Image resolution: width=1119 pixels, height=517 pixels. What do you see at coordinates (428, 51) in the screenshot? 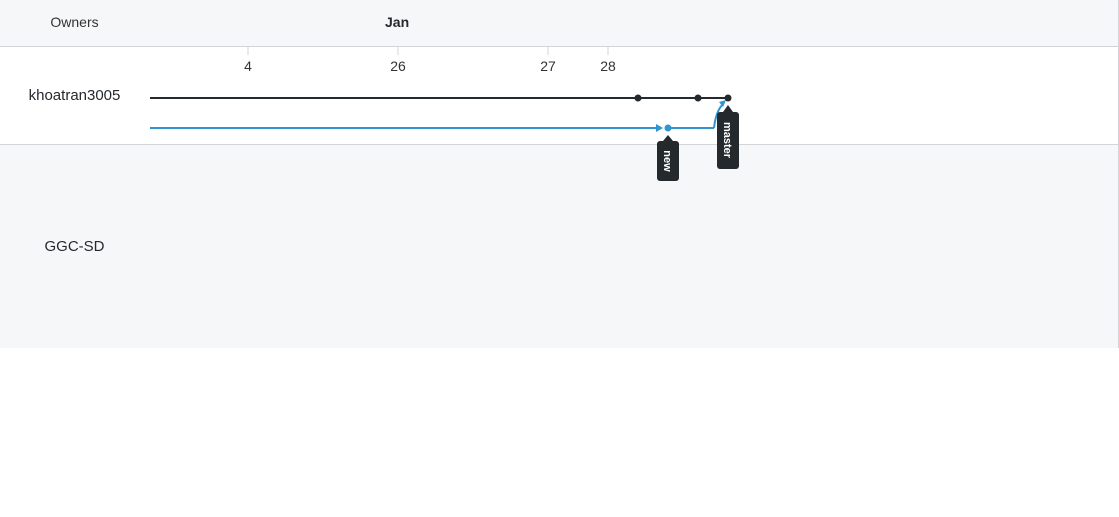
I see `day-ticks` at bounding box center [428, 51].